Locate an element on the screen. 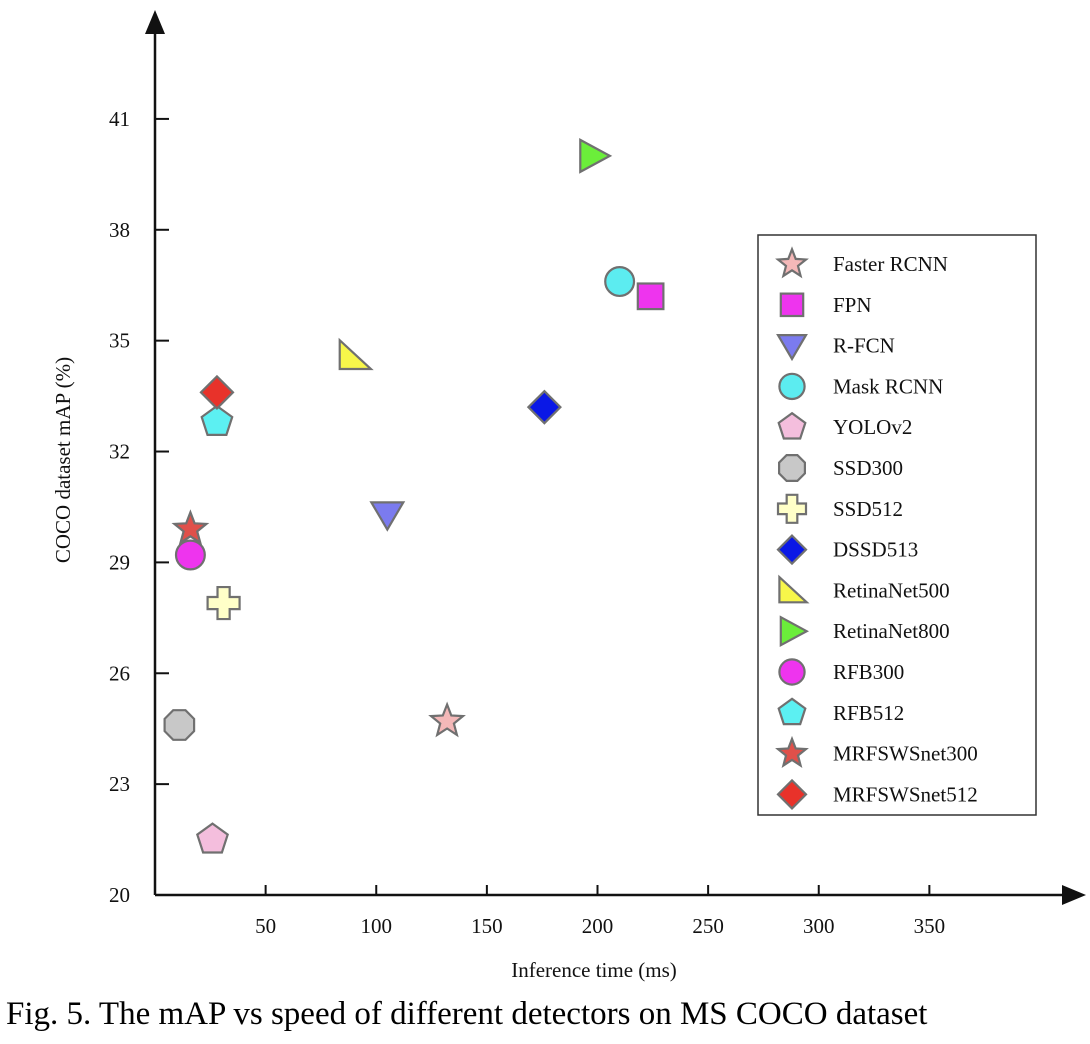 The height and width of the screenshot is (1044, 1090). legend-label-ssd512: SSD512 is located at coordinates (868, 509).